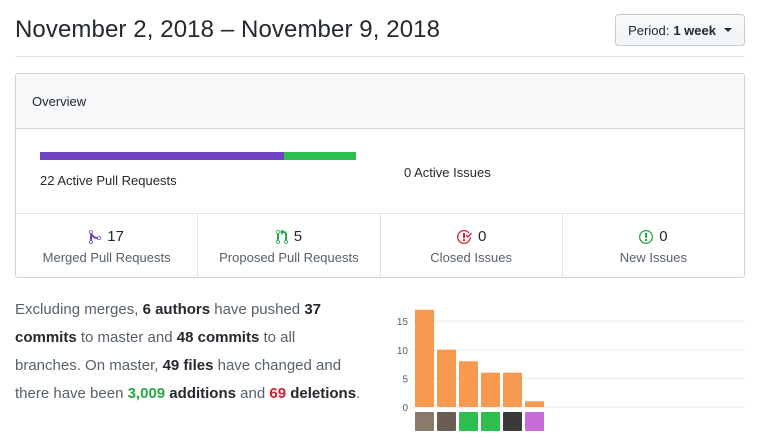 This screenshot has height=447, width=774. I want to click on active-issues-link: 0 Active Issues, so click(447, 172).